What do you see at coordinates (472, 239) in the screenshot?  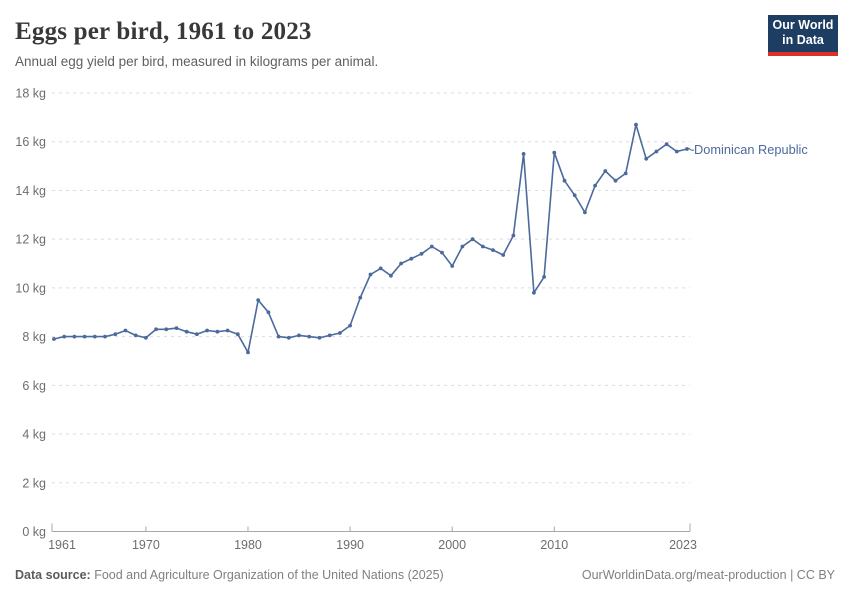 I see `data-point-2002` at bounding box center [472, 239].